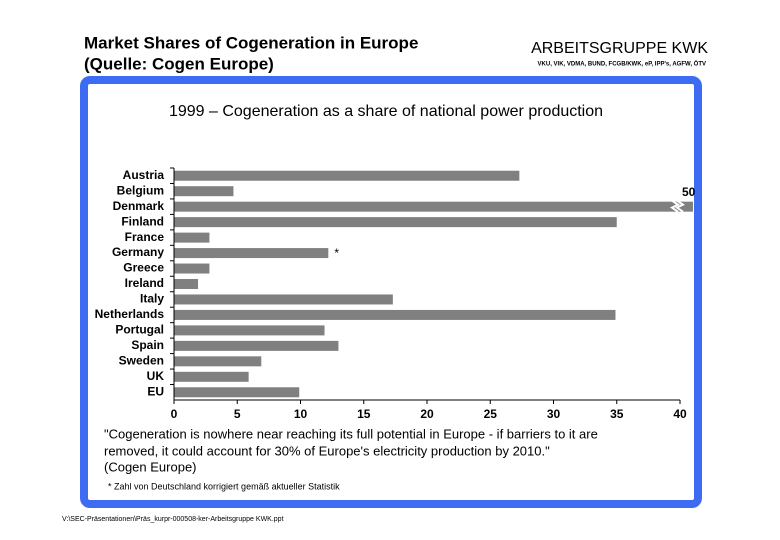  Describe the element at coordinates (144, 175) in the screenshot. I see `y-tick-label: Austria` at that location.